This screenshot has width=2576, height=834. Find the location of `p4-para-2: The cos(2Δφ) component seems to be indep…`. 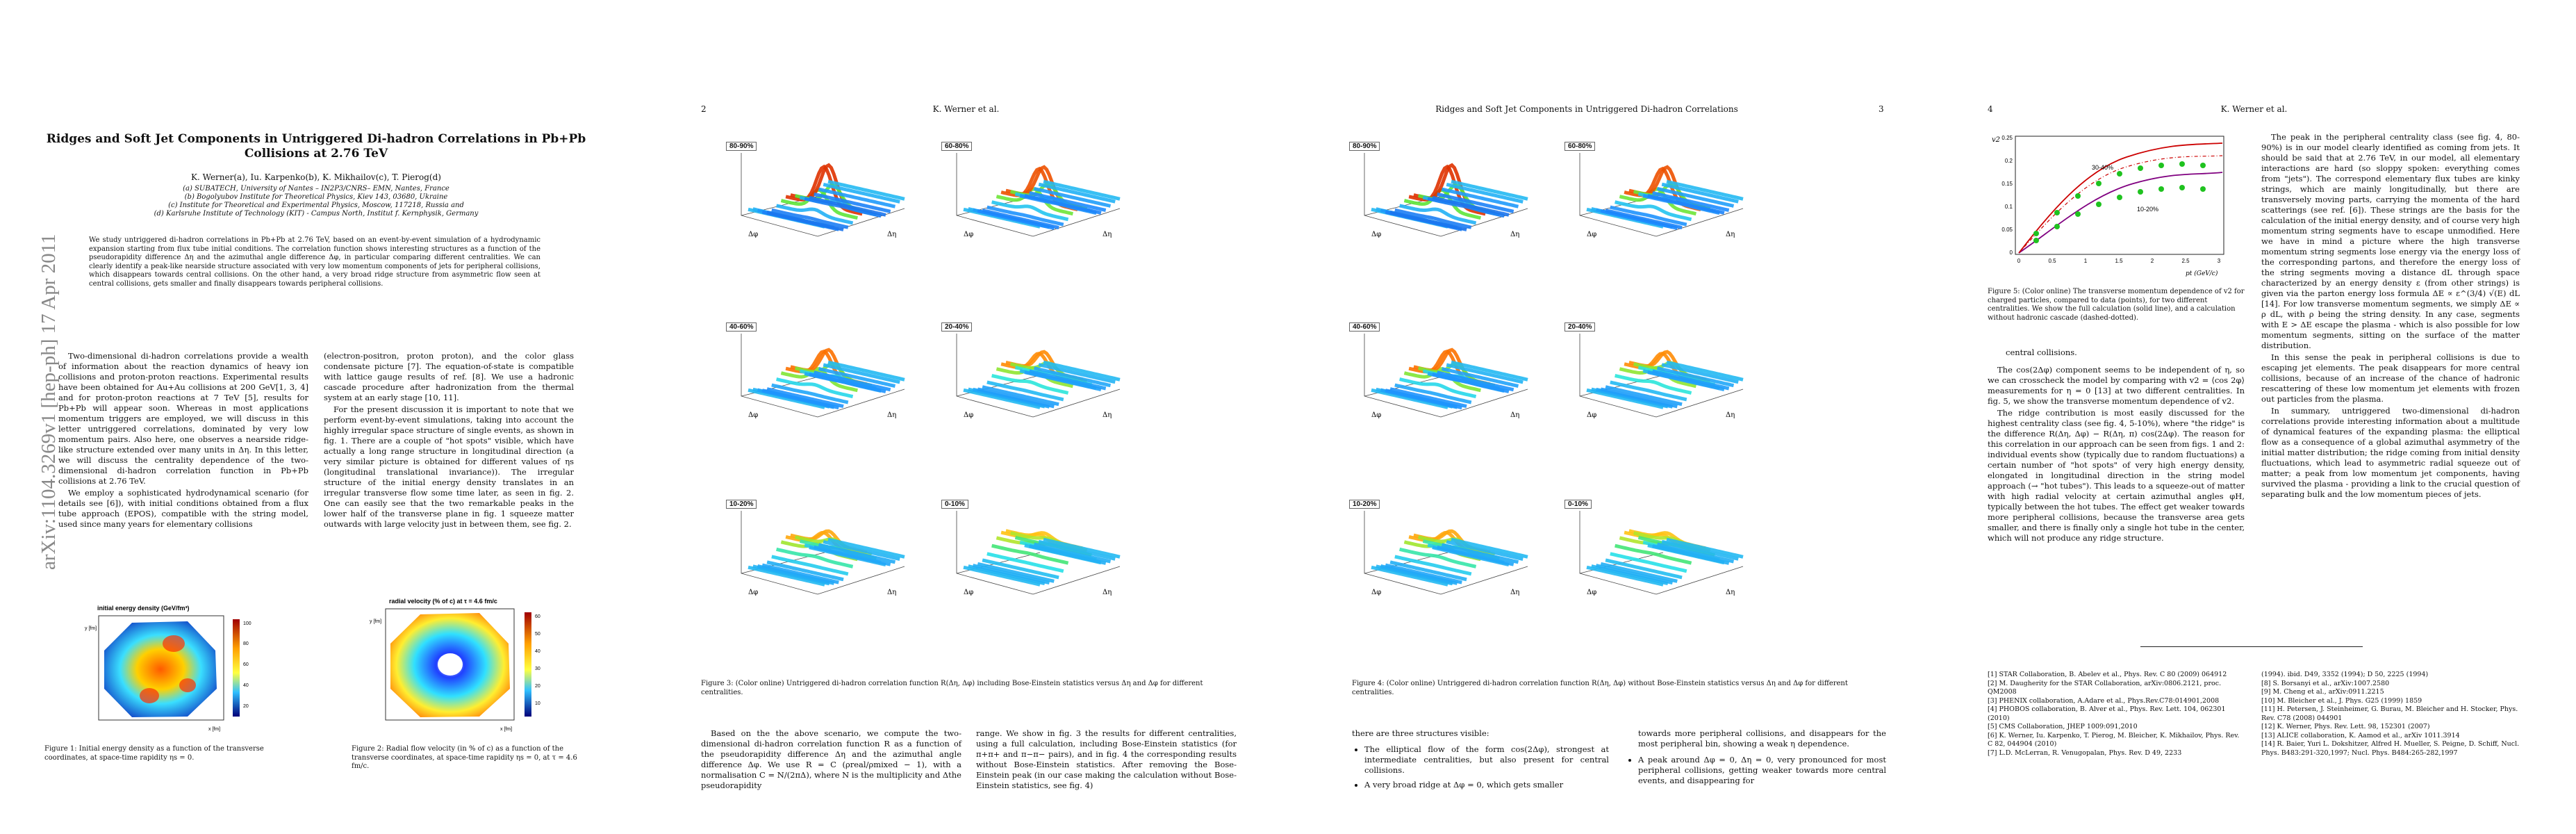

p4-para-2: The cos(2Δφ) component seems to be indep… is located at coordinates (2116, 385).